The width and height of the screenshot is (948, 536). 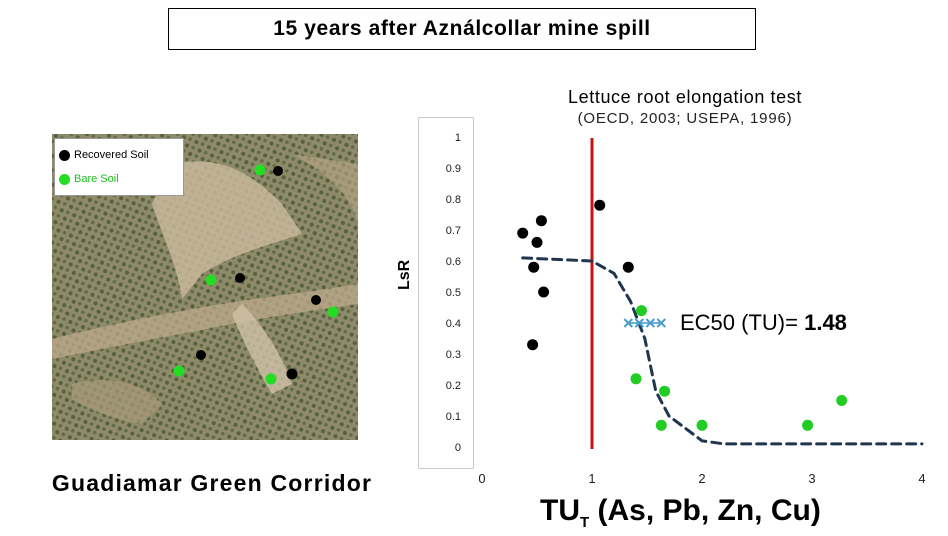 What do you see at coordinates (453, 417) in the screenshot?
I see `y-tick-label: 0.1` at bounding box center [453, 417].